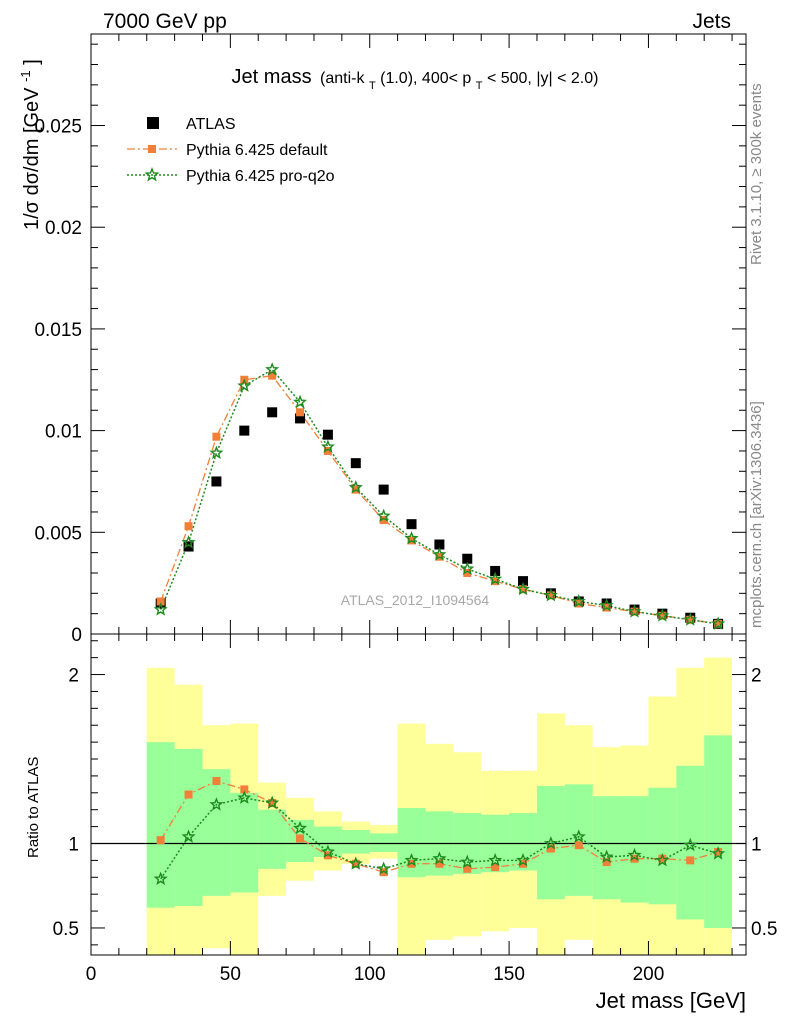 The image size is (786, 1024). Describe the element at coordinates (63, 432) in the screenshot. I see `main-y-tick-label: 0.01` at that location.